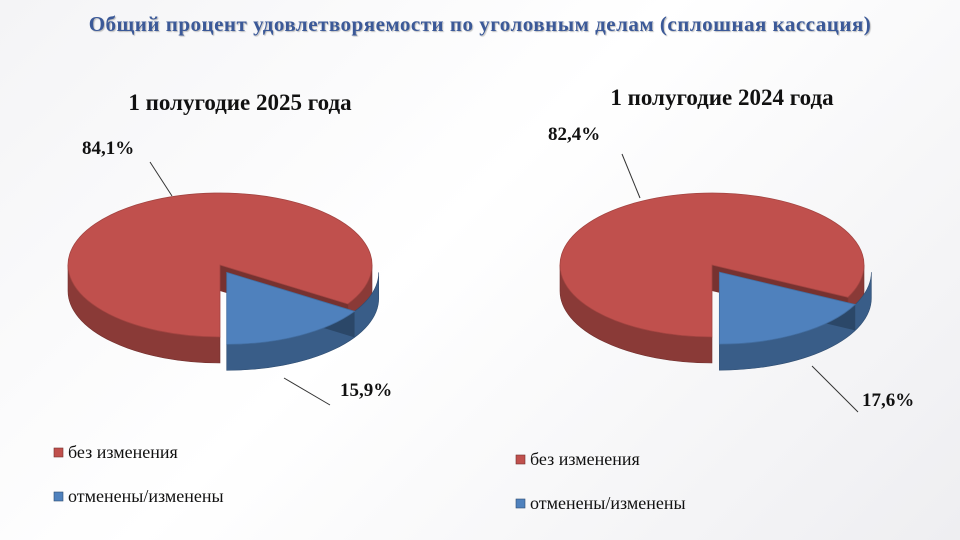  I want to click on data-label-changed: 15,9%, so click(366, 390).